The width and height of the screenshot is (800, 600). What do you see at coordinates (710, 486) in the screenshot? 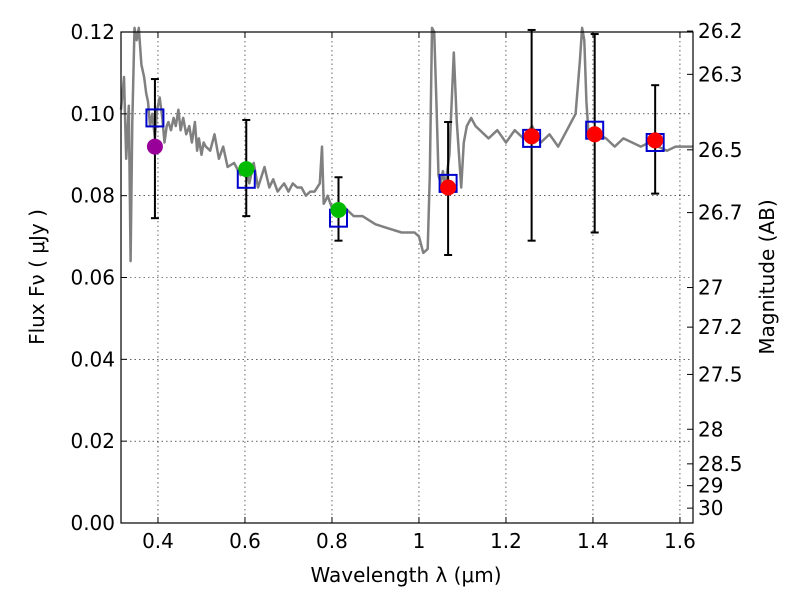
I see `y2-tick-label: 29` at bounding box center [710, 486].